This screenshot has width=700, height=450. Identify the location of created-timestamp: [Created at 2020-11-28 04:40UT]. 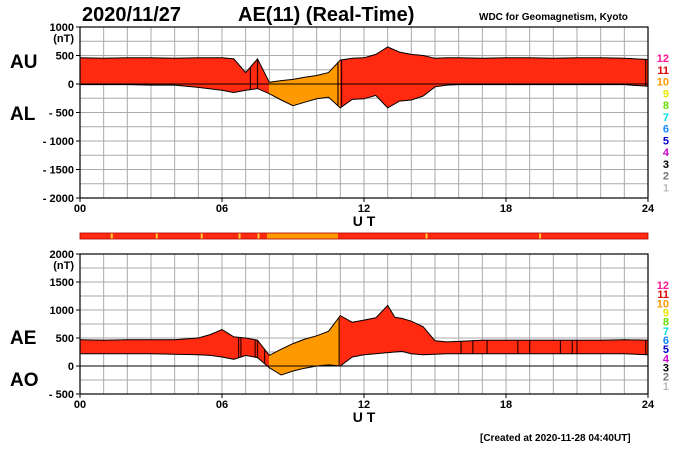
(555, 438).